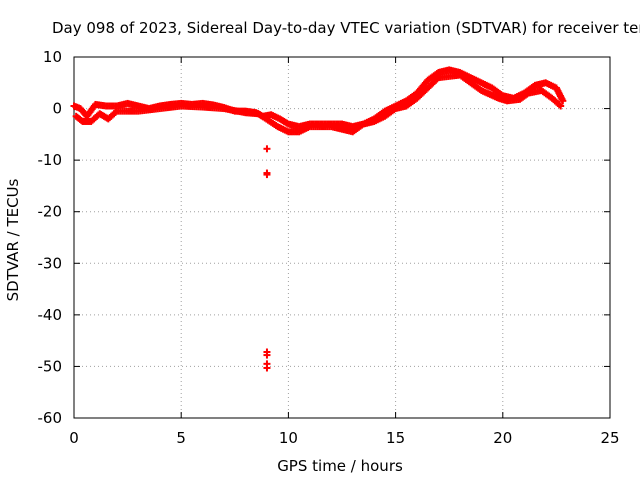 The width and height of the screenshot is (640, 480). I want to click on x-tick-label: 20, so click(502, 438).